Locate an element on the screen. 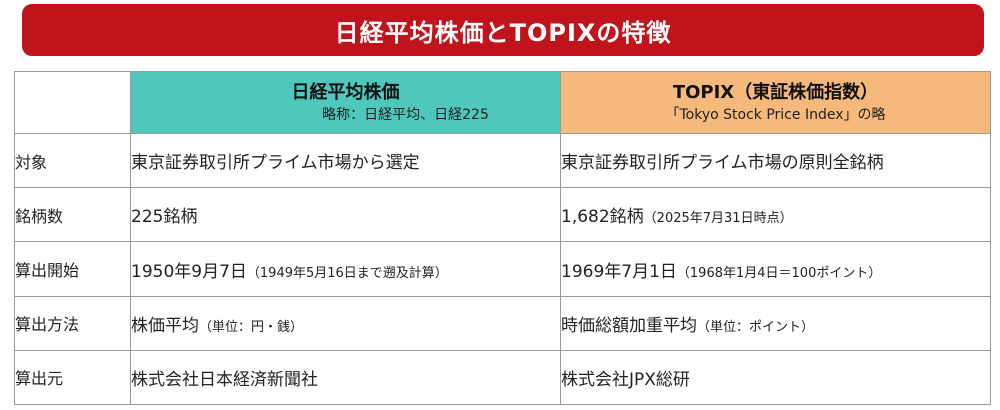 This screenshot has height=410, width=1000. topix-value: 1969年7月1日 is located at coordinates (619, 271).